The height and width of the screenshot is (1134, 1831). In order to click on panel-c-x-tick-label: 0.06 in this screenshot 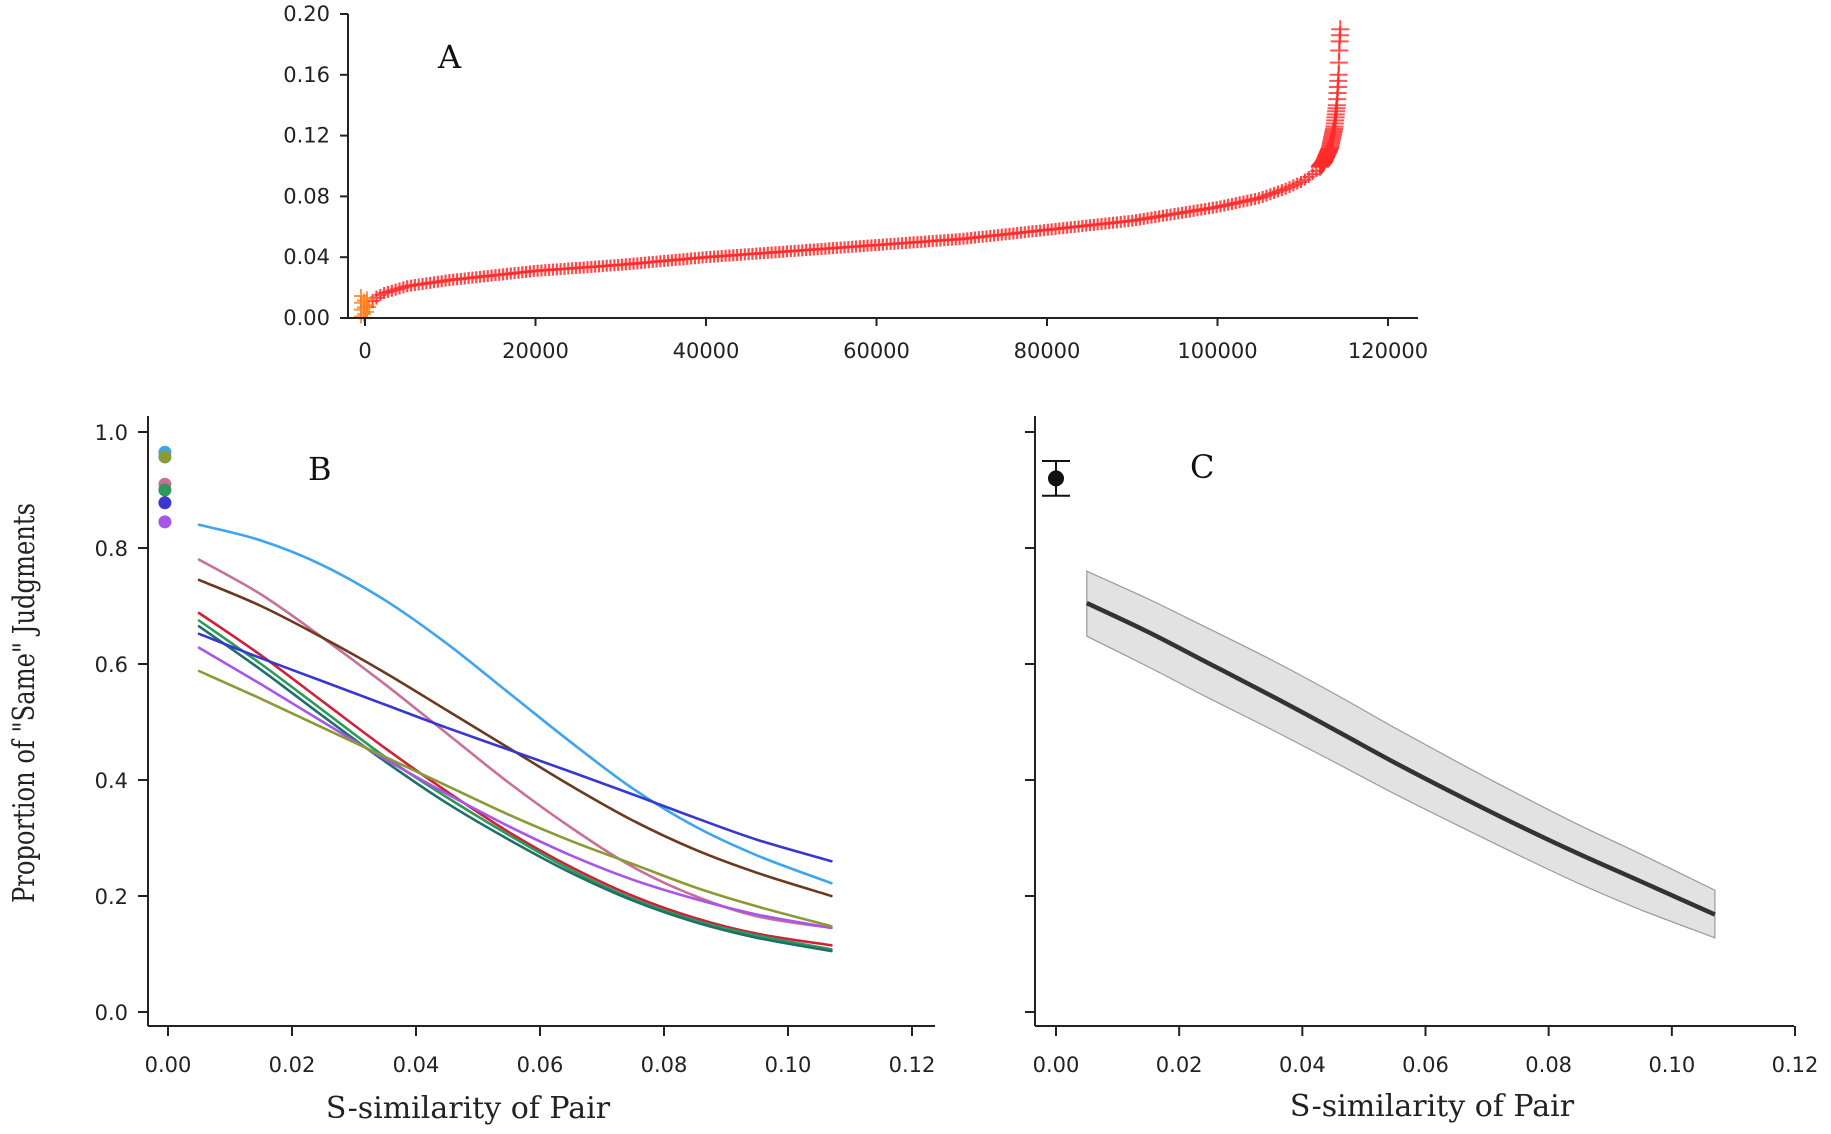, I will do `click(1425, 1065)`.